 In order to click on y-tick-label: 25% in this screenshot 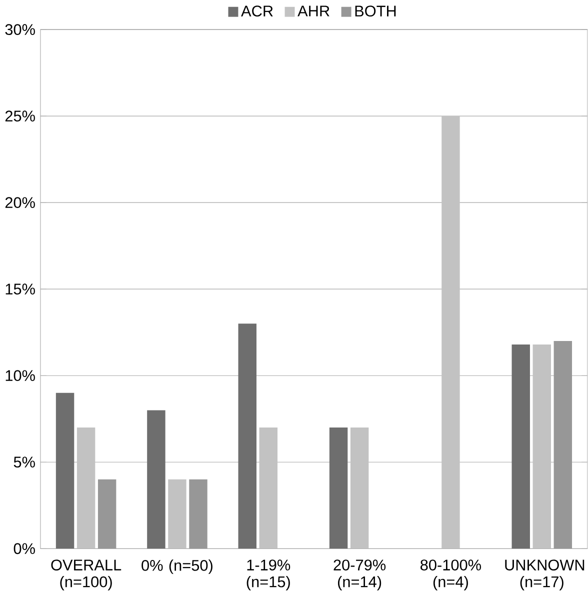, I will do `click(21, 116)`.